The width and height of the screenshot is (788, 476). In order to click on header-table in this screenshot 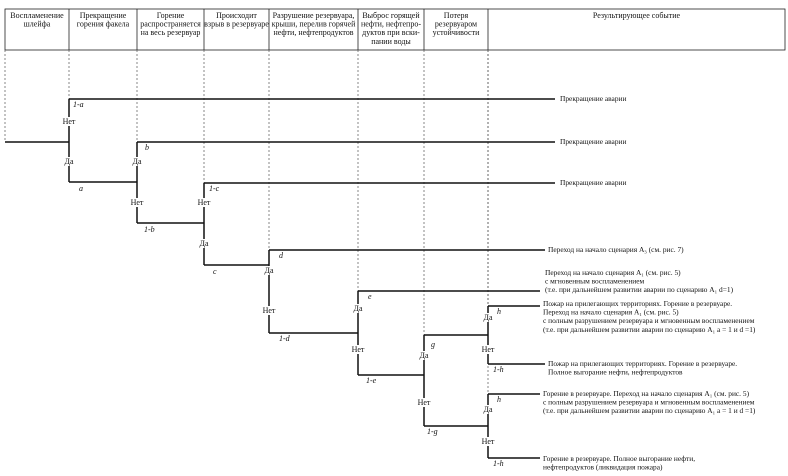, I will do `click(395, 29)`.